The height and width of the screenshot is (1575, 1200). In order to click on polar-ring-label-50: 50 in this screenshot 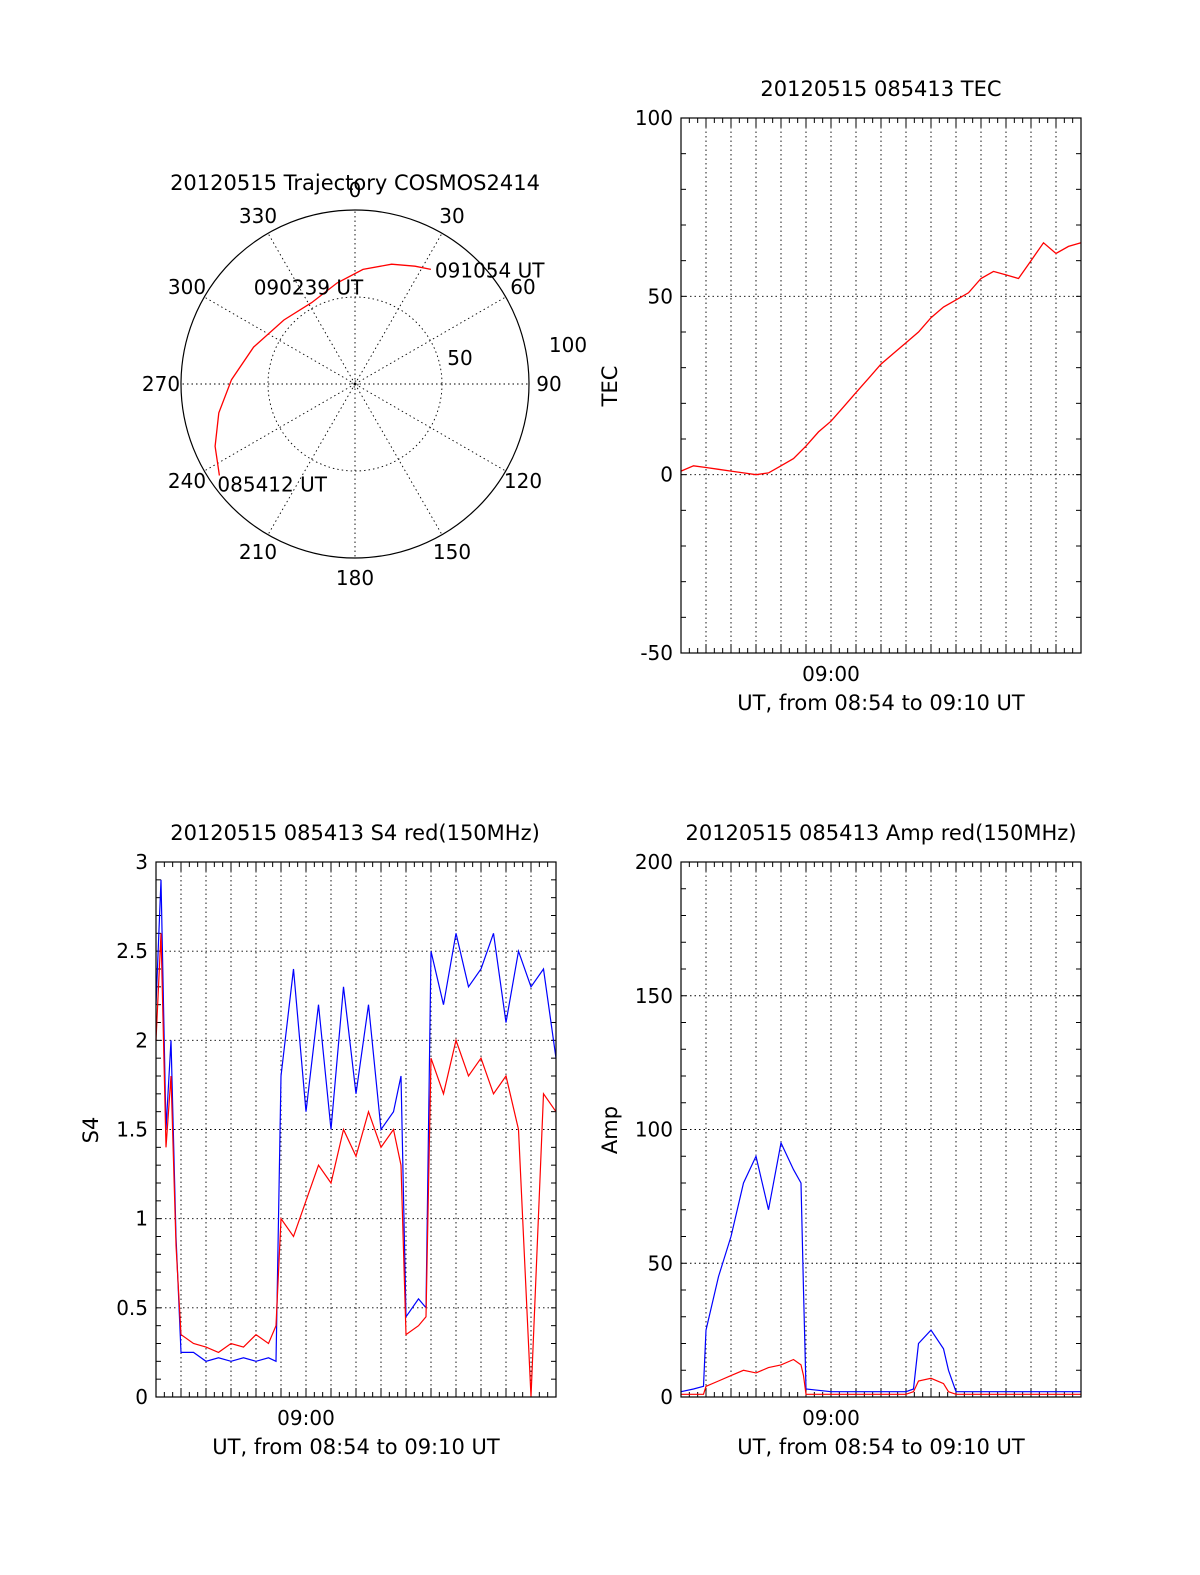, I will do `click(459, 358)`.